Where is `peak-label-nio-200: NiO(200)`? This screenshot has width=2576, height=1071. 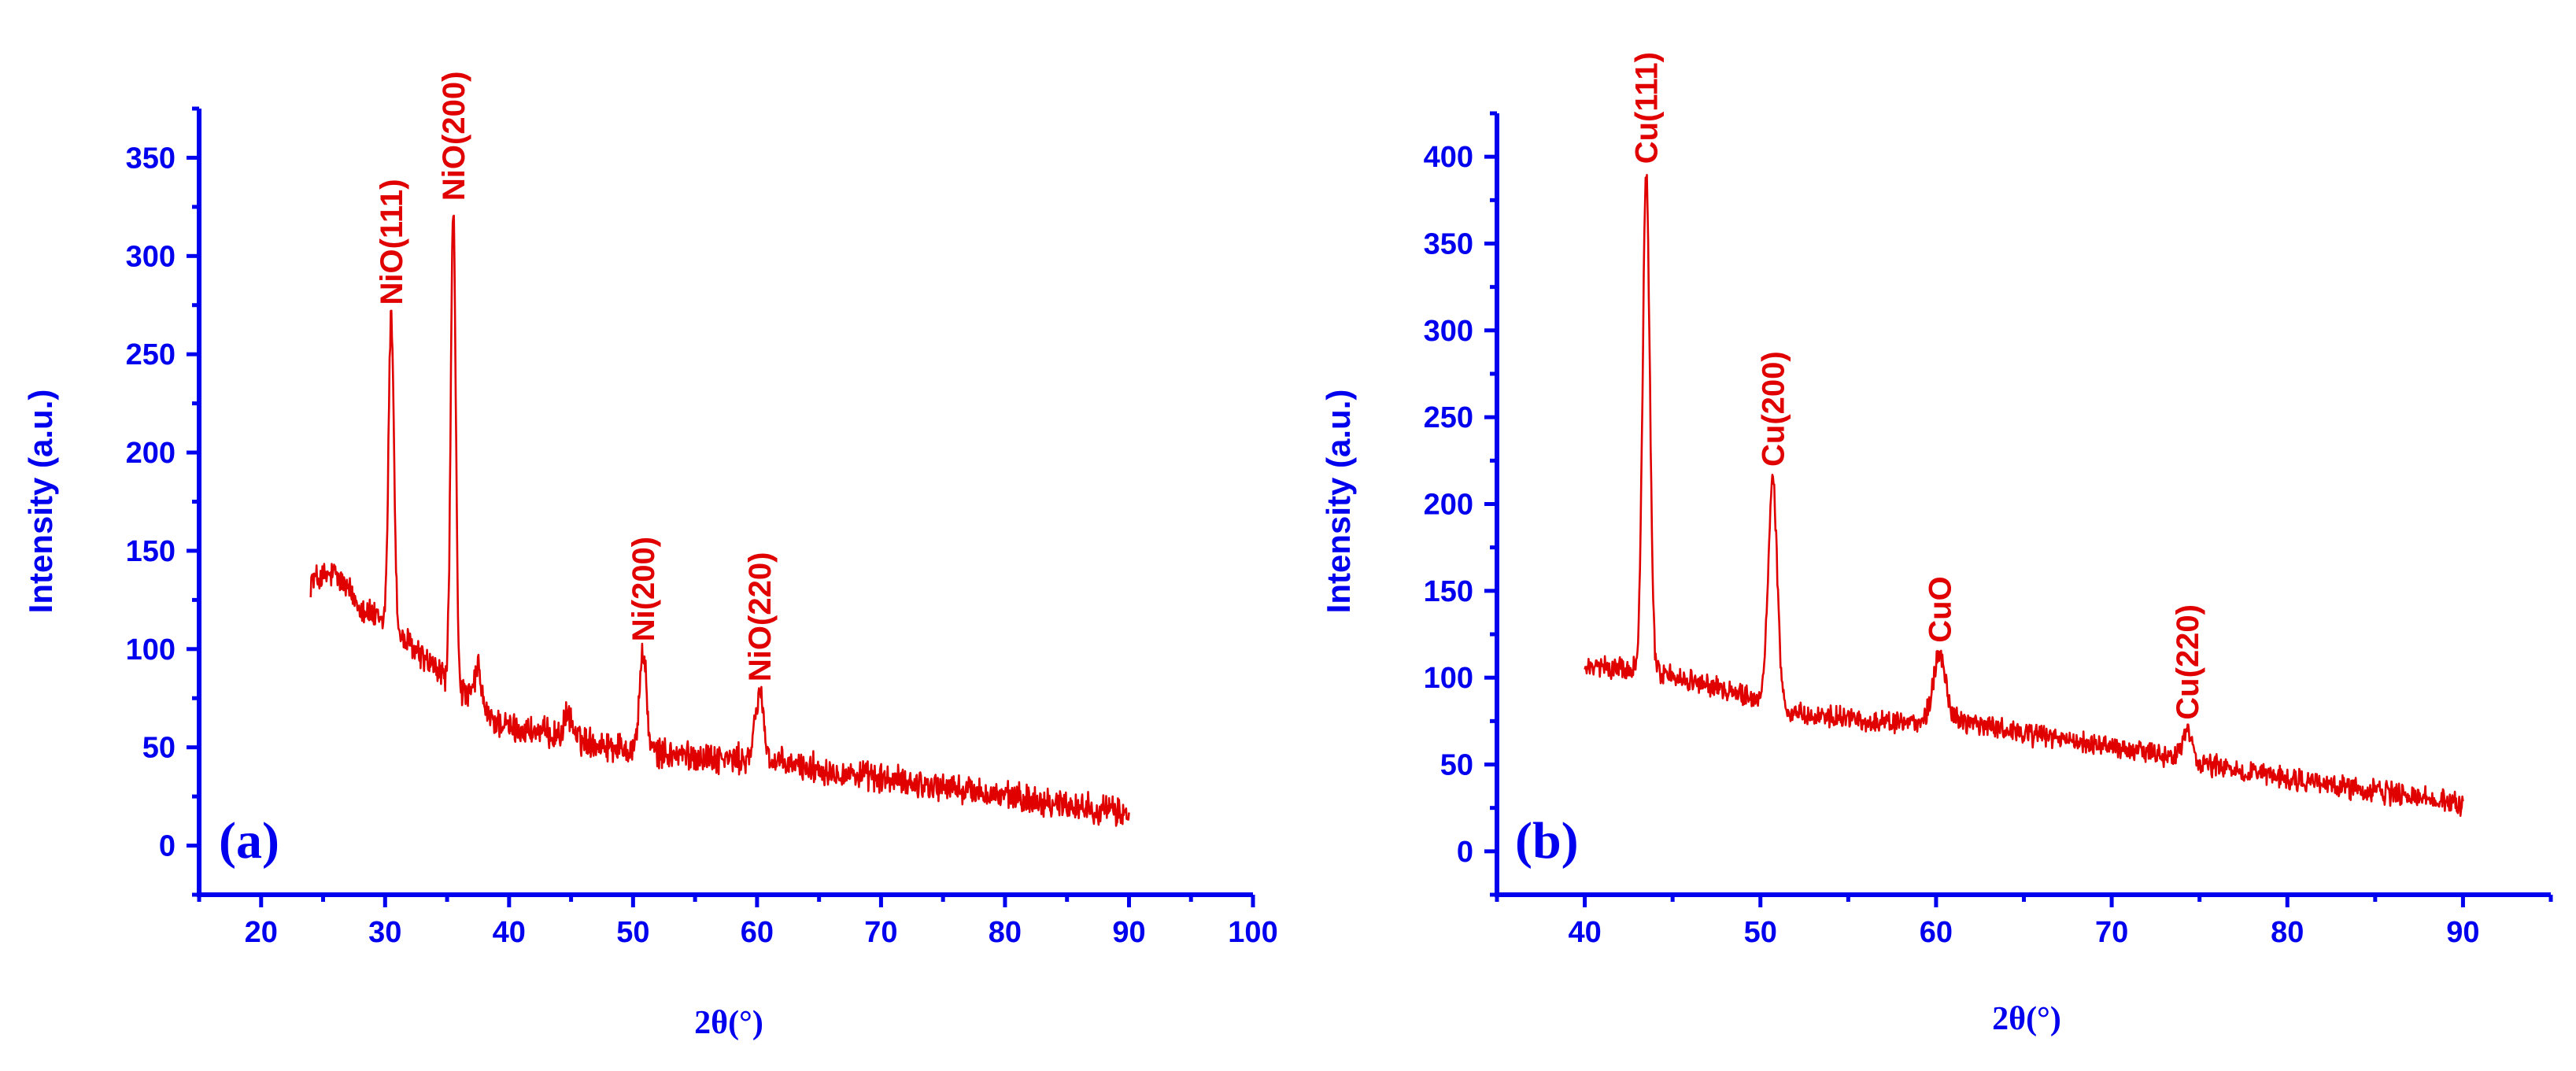 peak-label-nio-200: NiO(200) is located at coordinates (454, 136).